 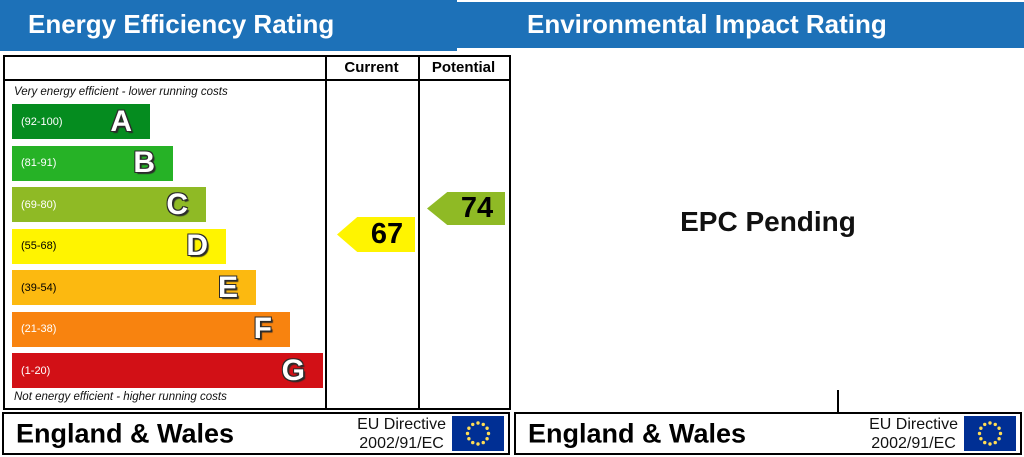 What do you see at coordinates (262, 328) in the screenshot?
I see `band-letter: F` at bounding box center [262, 328].